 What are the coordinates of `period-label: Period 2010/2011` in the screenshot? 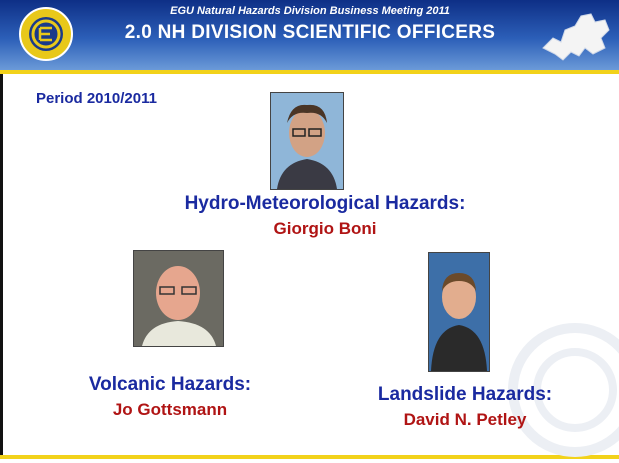 It's located at (96, 98).